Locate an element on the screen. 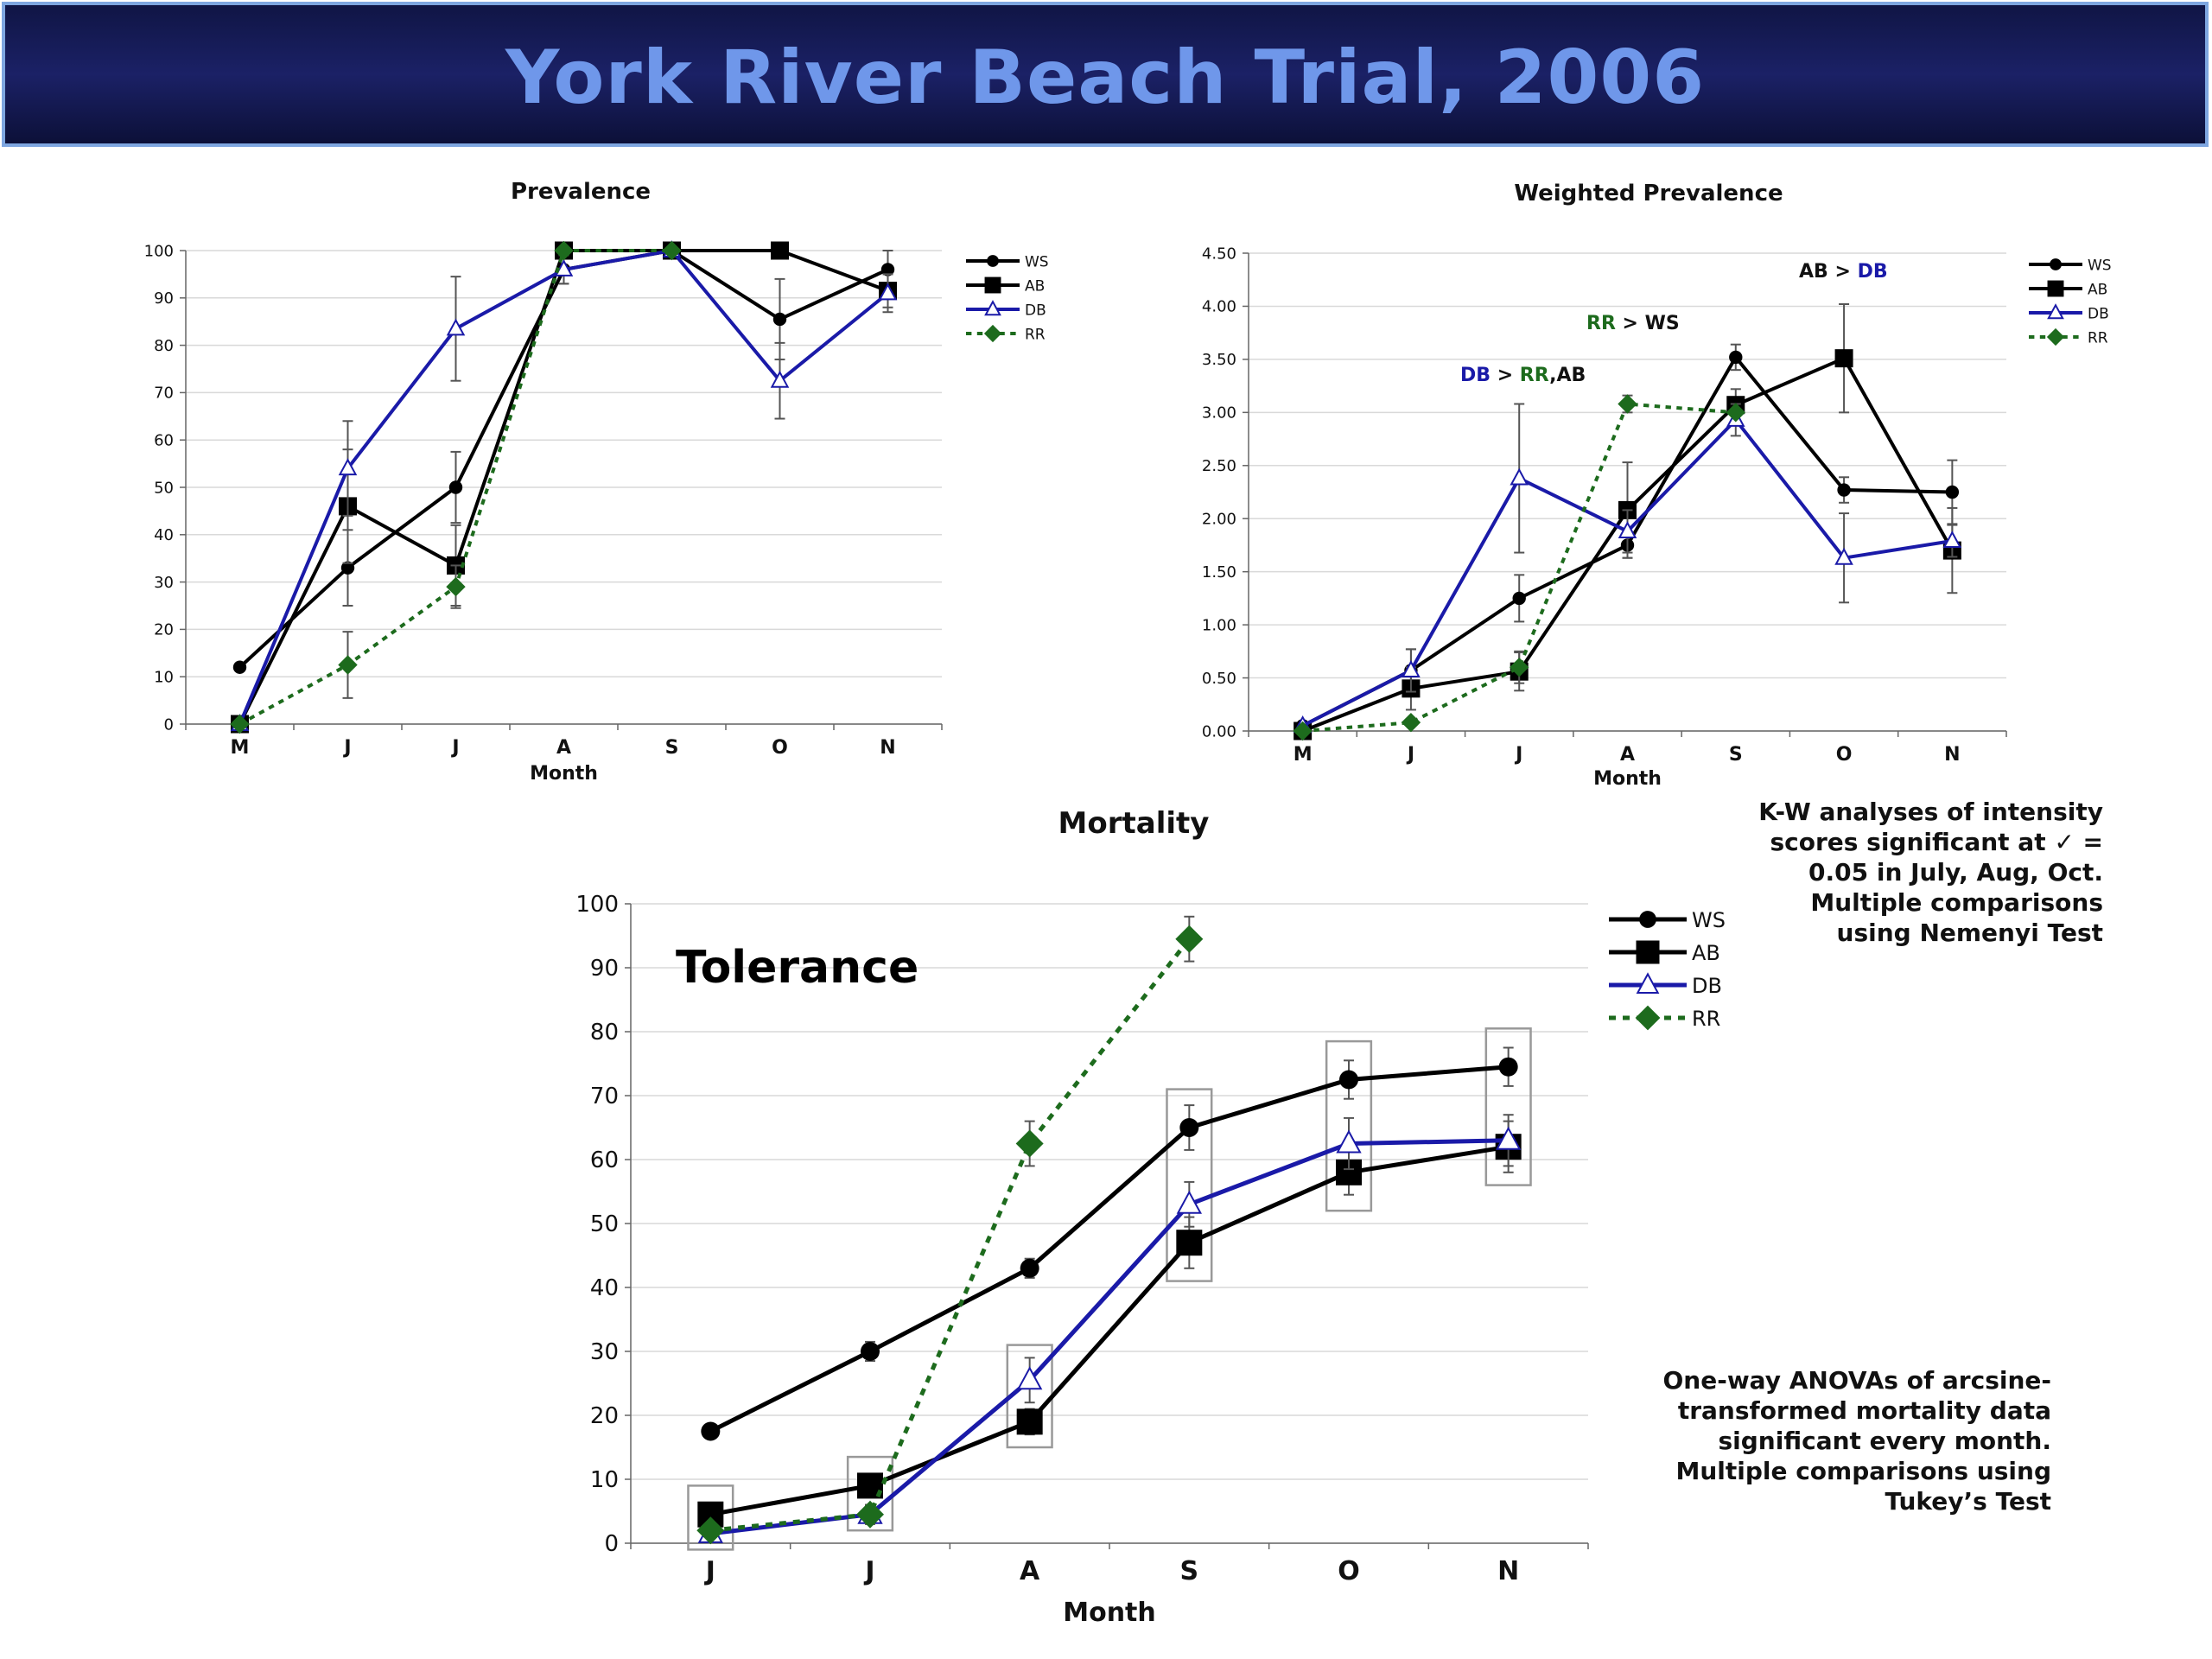 The height and width of the screenshot is (1659, 2212). y-tick-label: 20 is located at coordinates (604, 1416).